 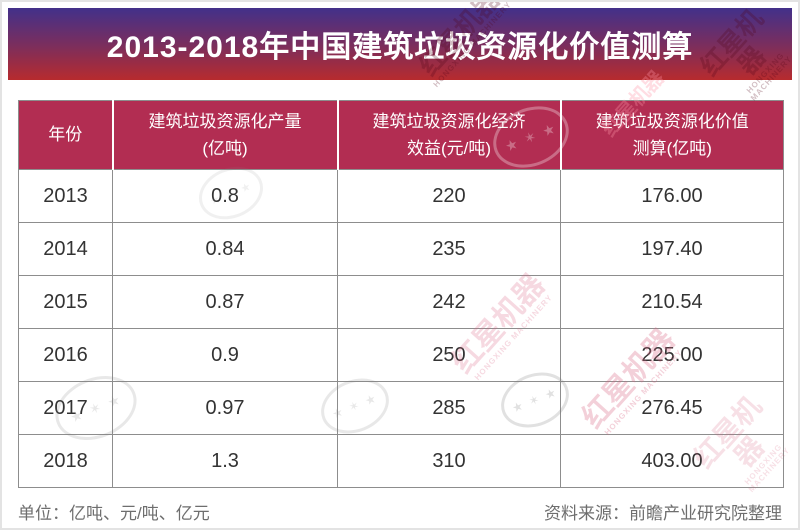 What do you see at coordinates (672, 408) in the screenshot?
I see `cell-value: 276.45` at bounding box center [672, 408].